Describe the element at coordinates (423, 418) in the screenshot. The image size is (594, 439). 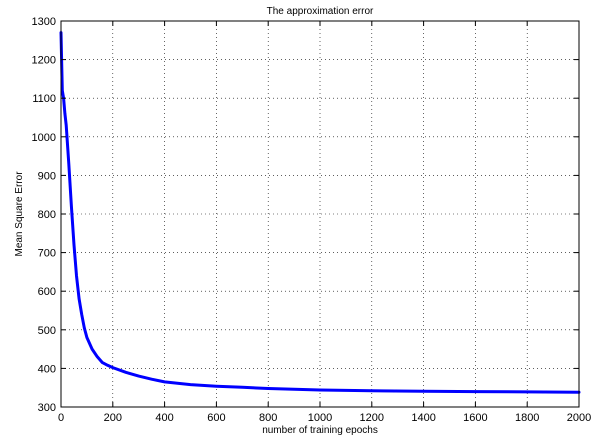
I see `x-tick-label: 1400` at that location.